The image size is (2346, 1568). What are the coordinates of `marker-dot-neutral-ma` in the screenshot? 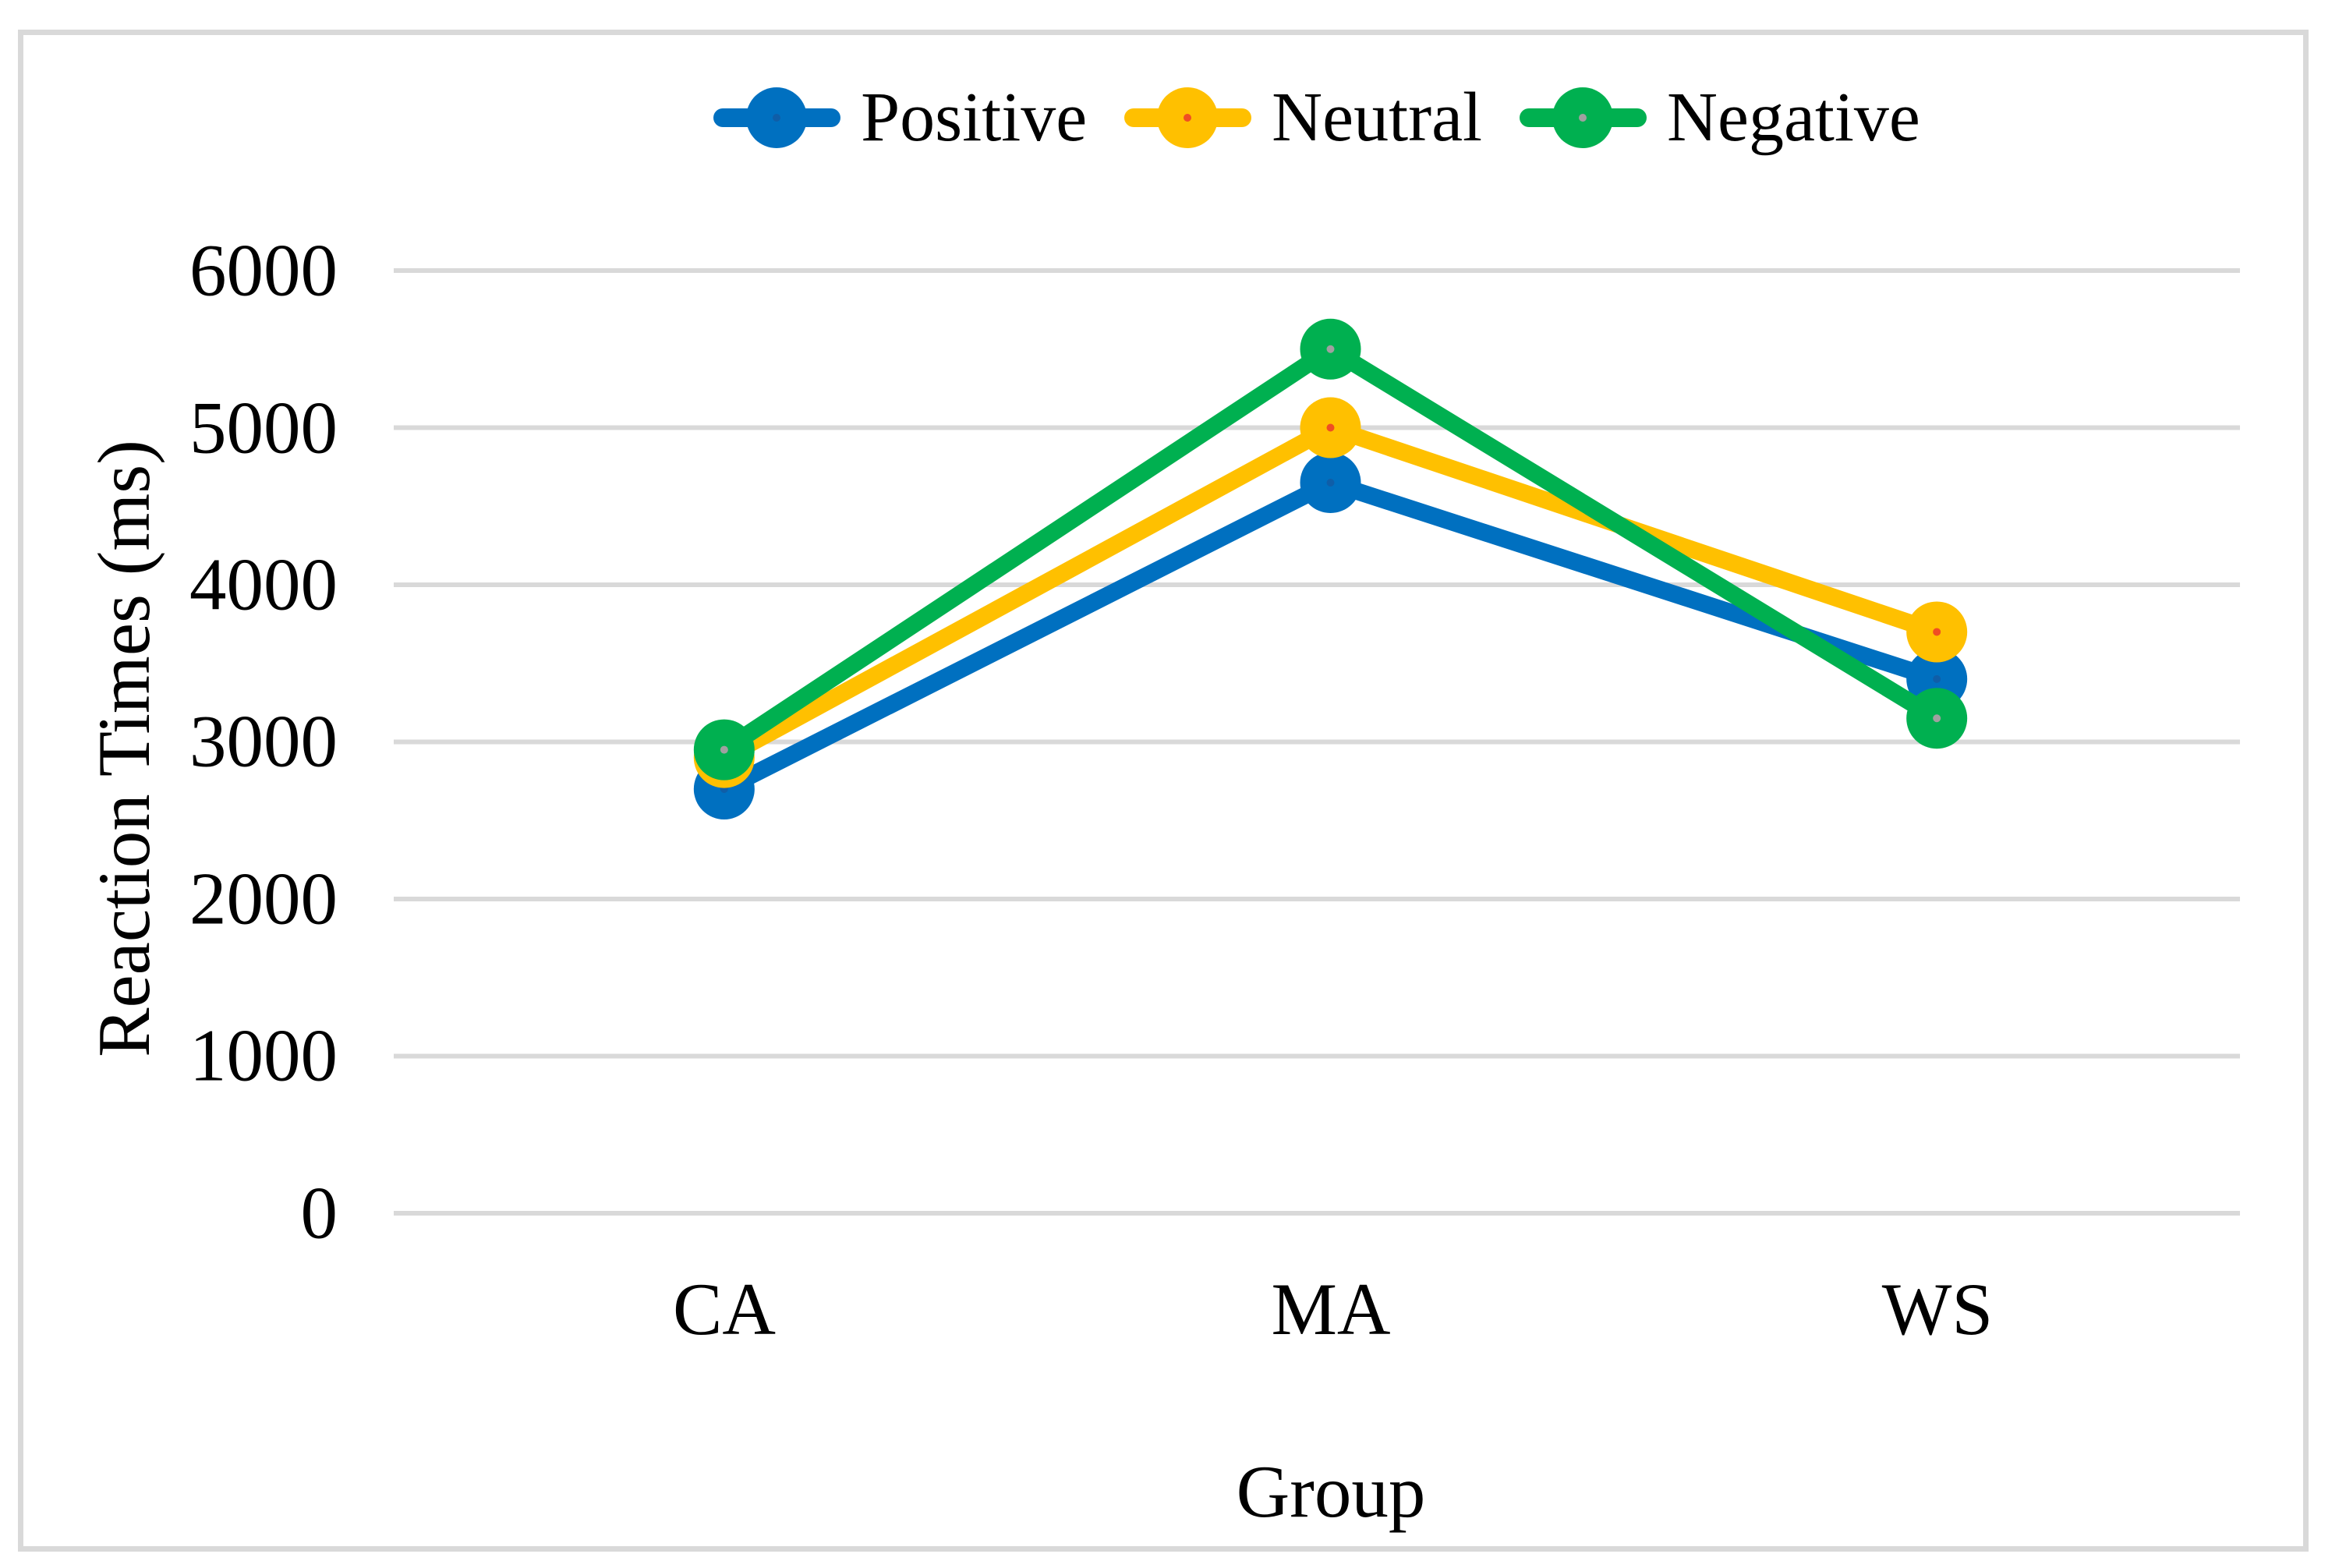 It's located at (1330, 427).